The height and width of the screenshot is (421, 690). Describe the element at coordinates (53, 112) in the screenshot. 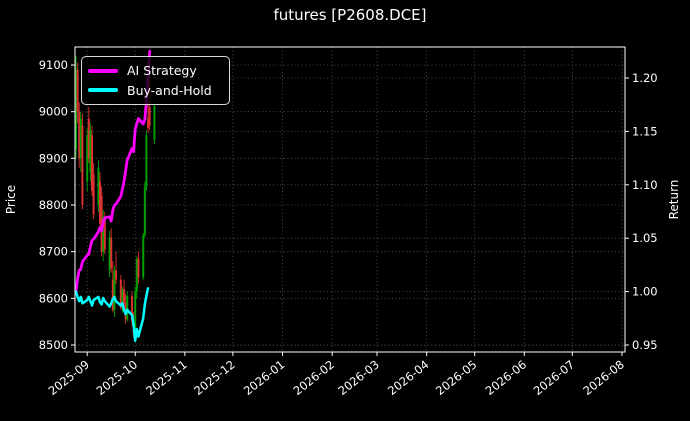

I see `svg-text: 9000` at that location.